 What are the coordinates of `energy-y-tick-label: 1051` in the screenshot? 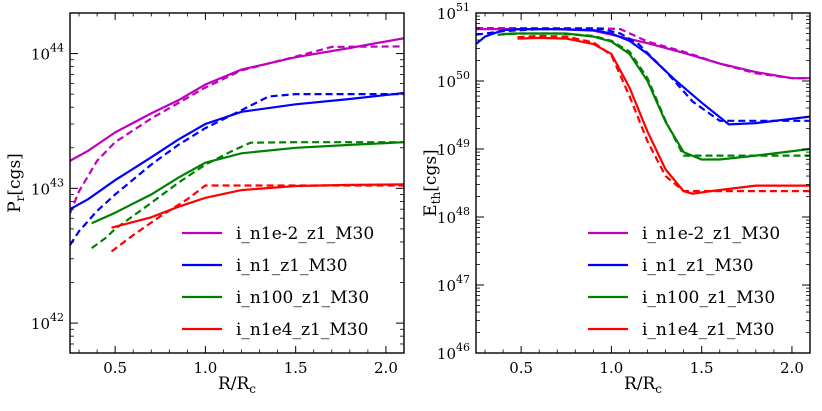 It's located at (453, 12).